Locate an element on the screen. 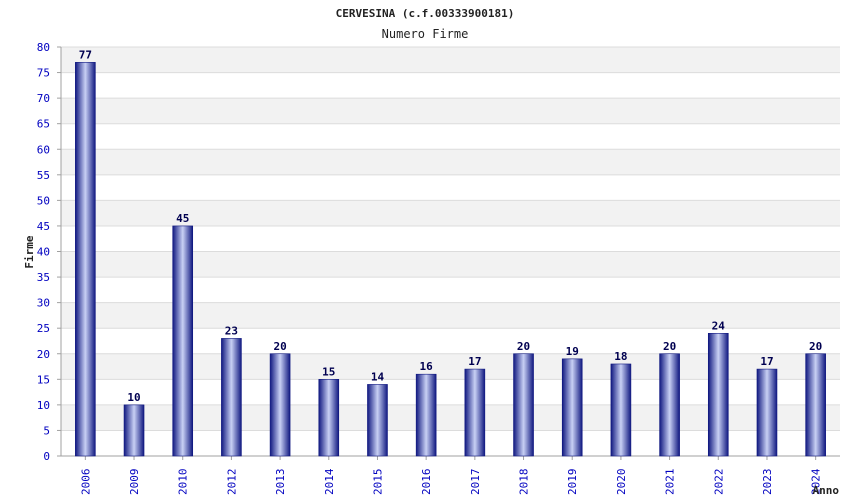 This screenshot has height=504, width=850. value-label-2006: 77 is located at coordinates (85, 54).